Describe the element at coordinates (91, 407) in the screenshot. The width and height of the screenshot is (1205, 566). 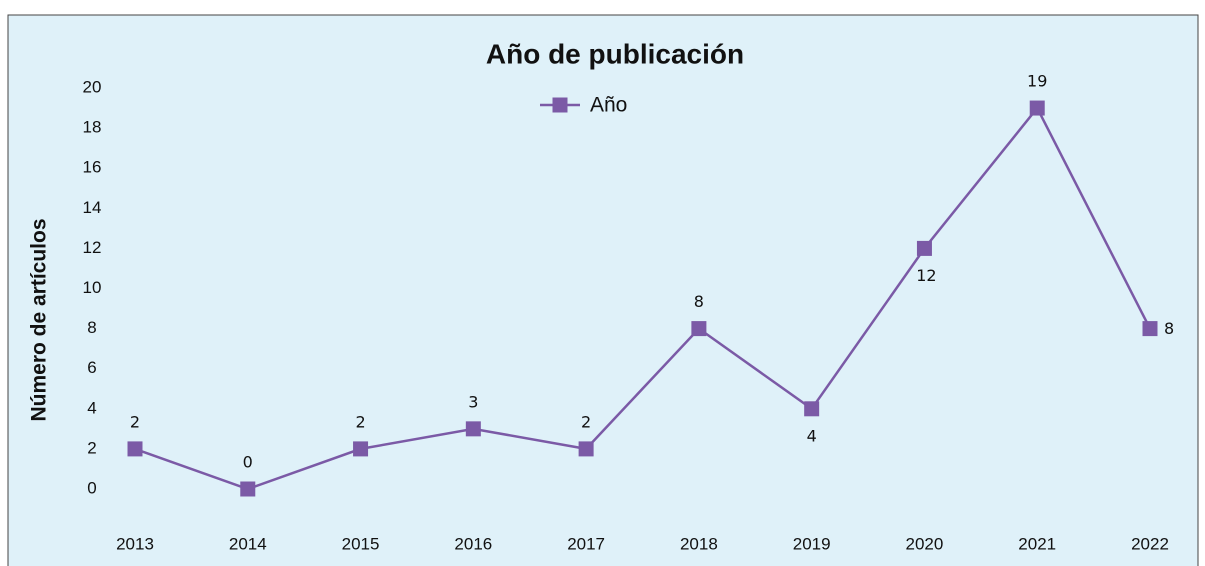
I see `y-tick-label: 4` at that location.